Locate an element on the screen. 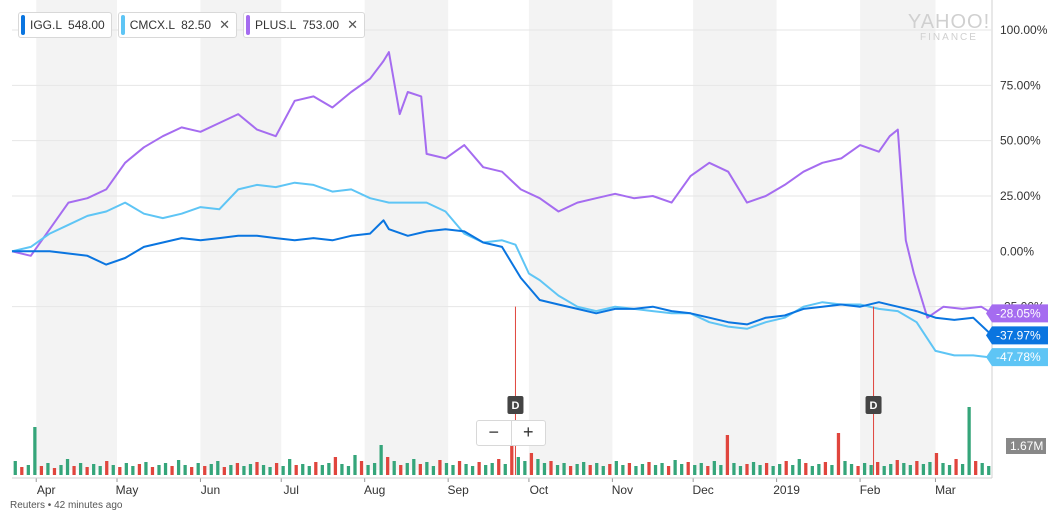  volume-tag is located at coordinates (1026, 446).